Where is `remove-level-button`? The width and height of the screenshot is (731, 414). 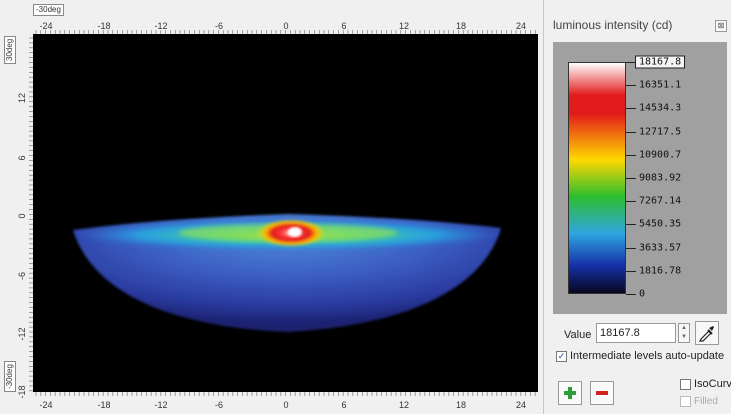 remove-level-button is located at coordinates (602, 393).